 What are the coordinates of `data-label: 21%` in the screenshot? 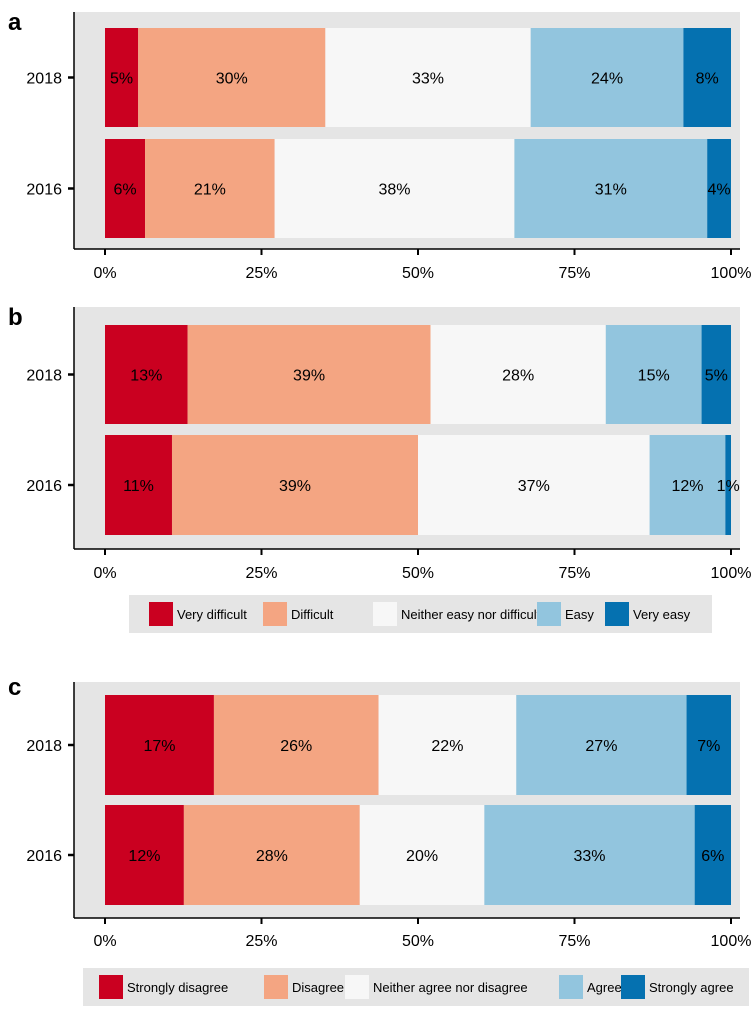 It's located at (210, 190).